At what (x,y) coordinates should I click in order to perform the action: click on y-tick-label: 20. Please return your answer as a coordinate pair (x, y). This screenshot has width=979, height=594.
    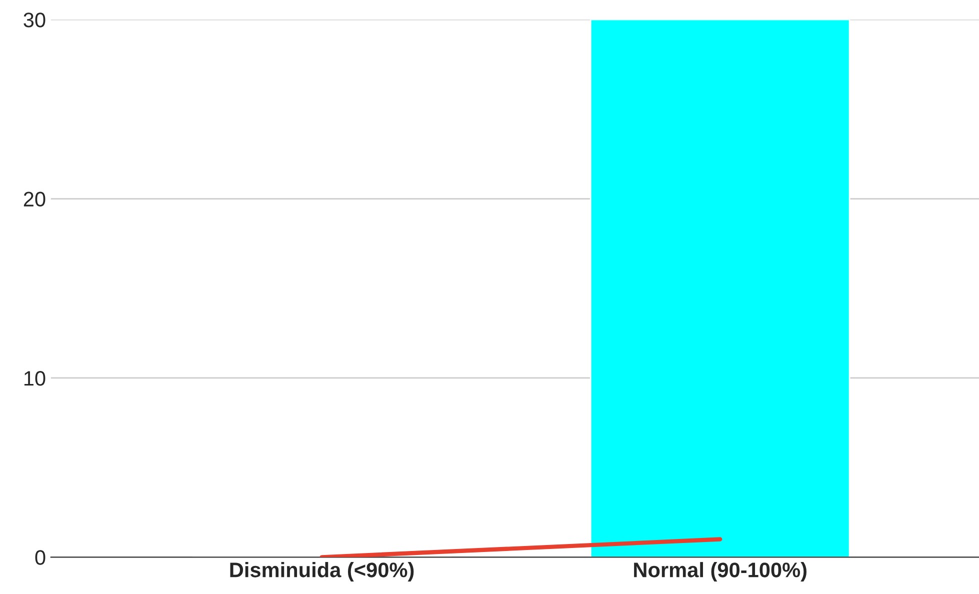
    Looking at the image, I should click on (35, 199).